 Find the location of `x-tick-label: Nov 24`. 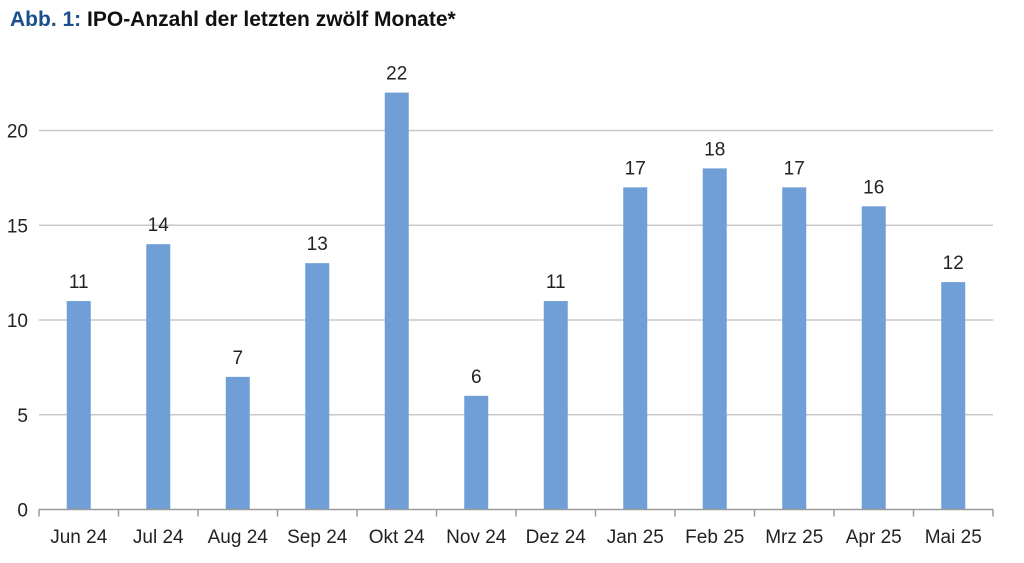

x-tick-label: Nov 24 is located at coordinates (476, 537).